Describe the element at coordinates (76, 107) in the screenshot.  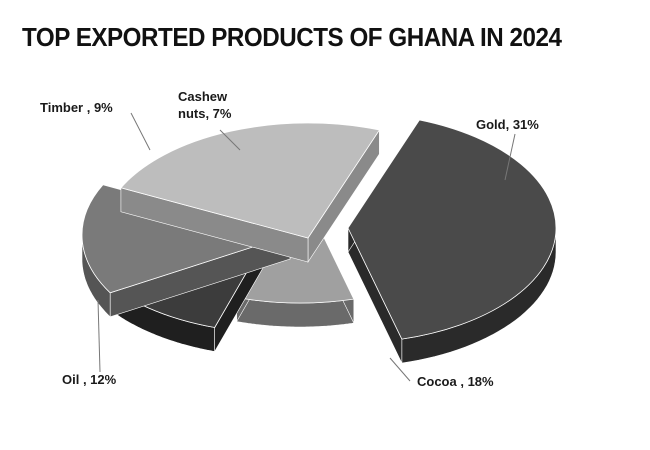
I see `data-label-timber: Timber , 9%` at that location.